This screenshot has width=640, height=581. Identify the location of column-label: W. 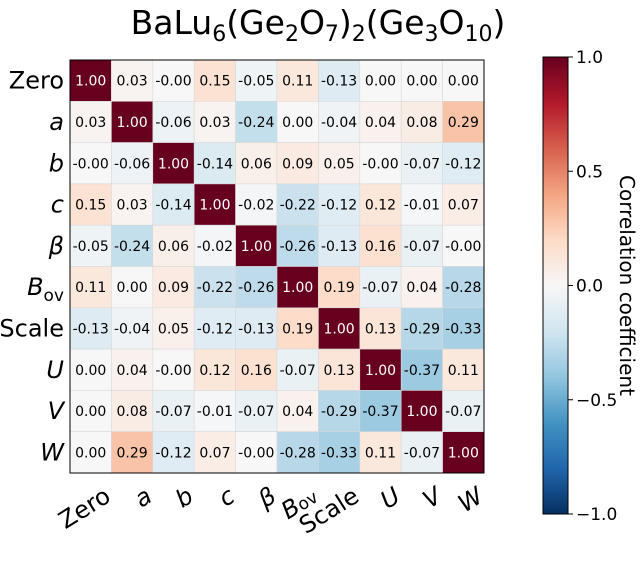
(471, 499).